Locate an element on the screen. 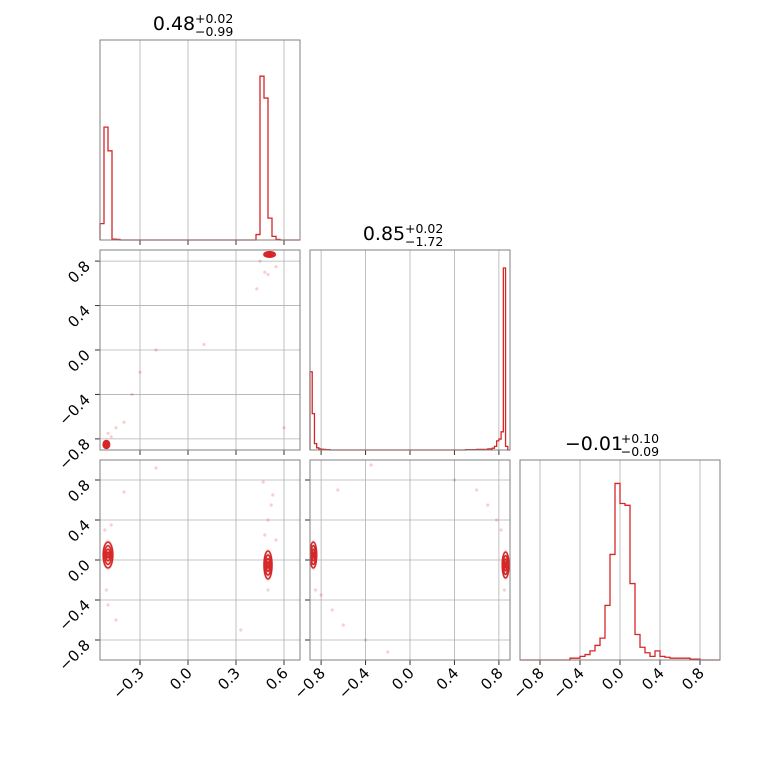  title-minus-error: −1.72 is located at coordinates (424, 241).